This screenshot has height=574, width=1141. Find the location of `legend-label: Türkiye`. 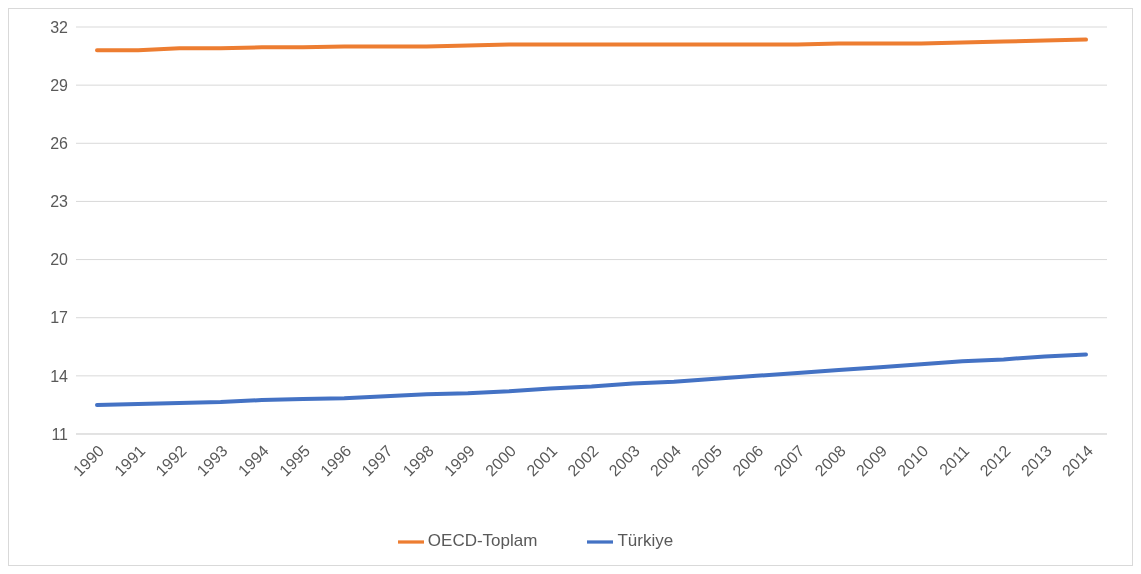

legend-label: Türkiye is located at coordinates (645, 541).